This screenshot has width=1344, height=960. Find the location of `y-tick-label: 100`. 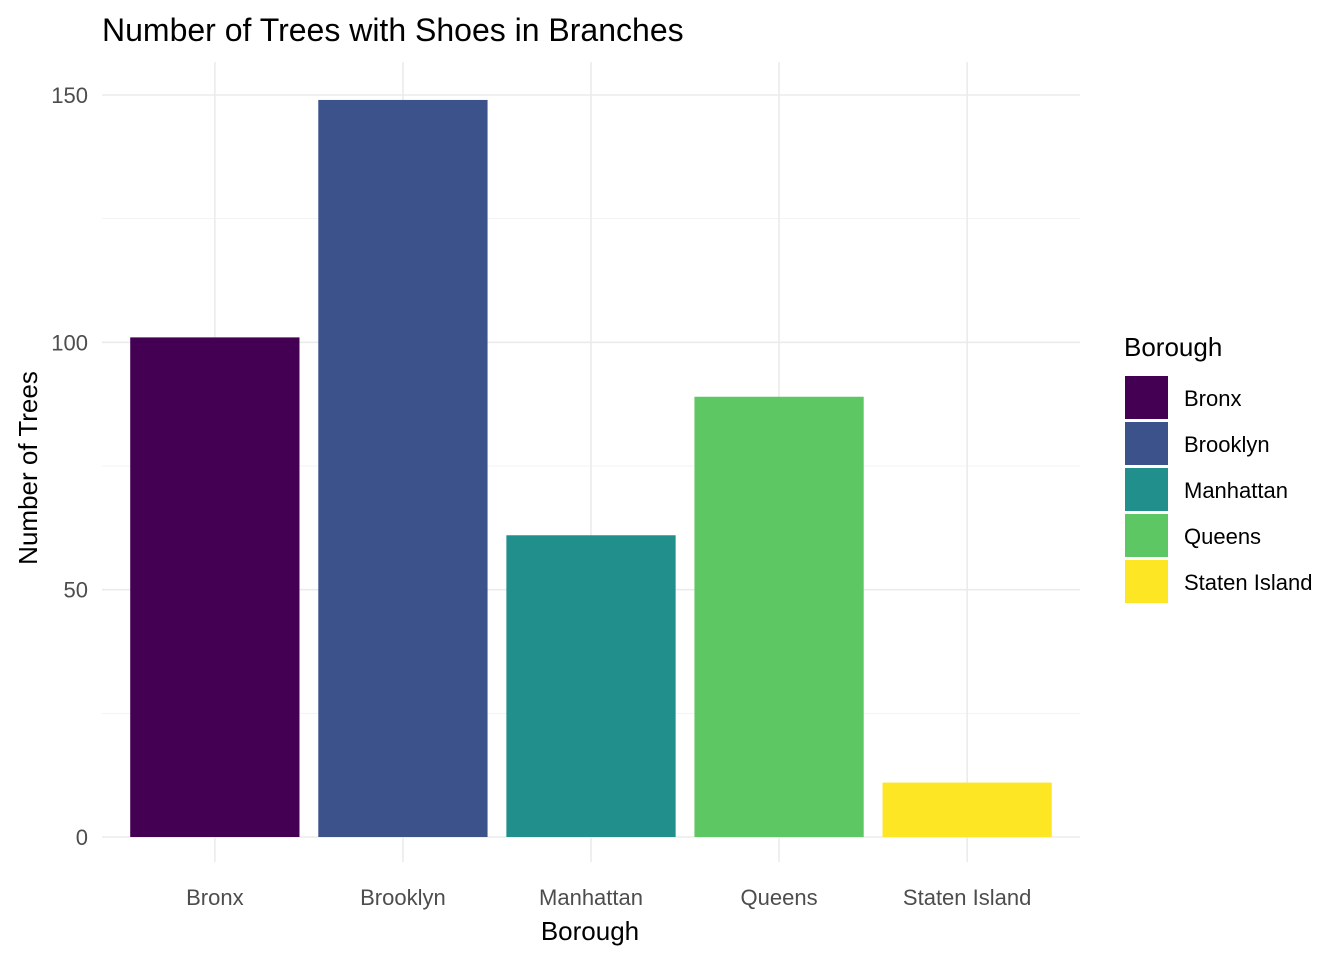

y-tick-label: 100 is located at coordinates (69, 342).